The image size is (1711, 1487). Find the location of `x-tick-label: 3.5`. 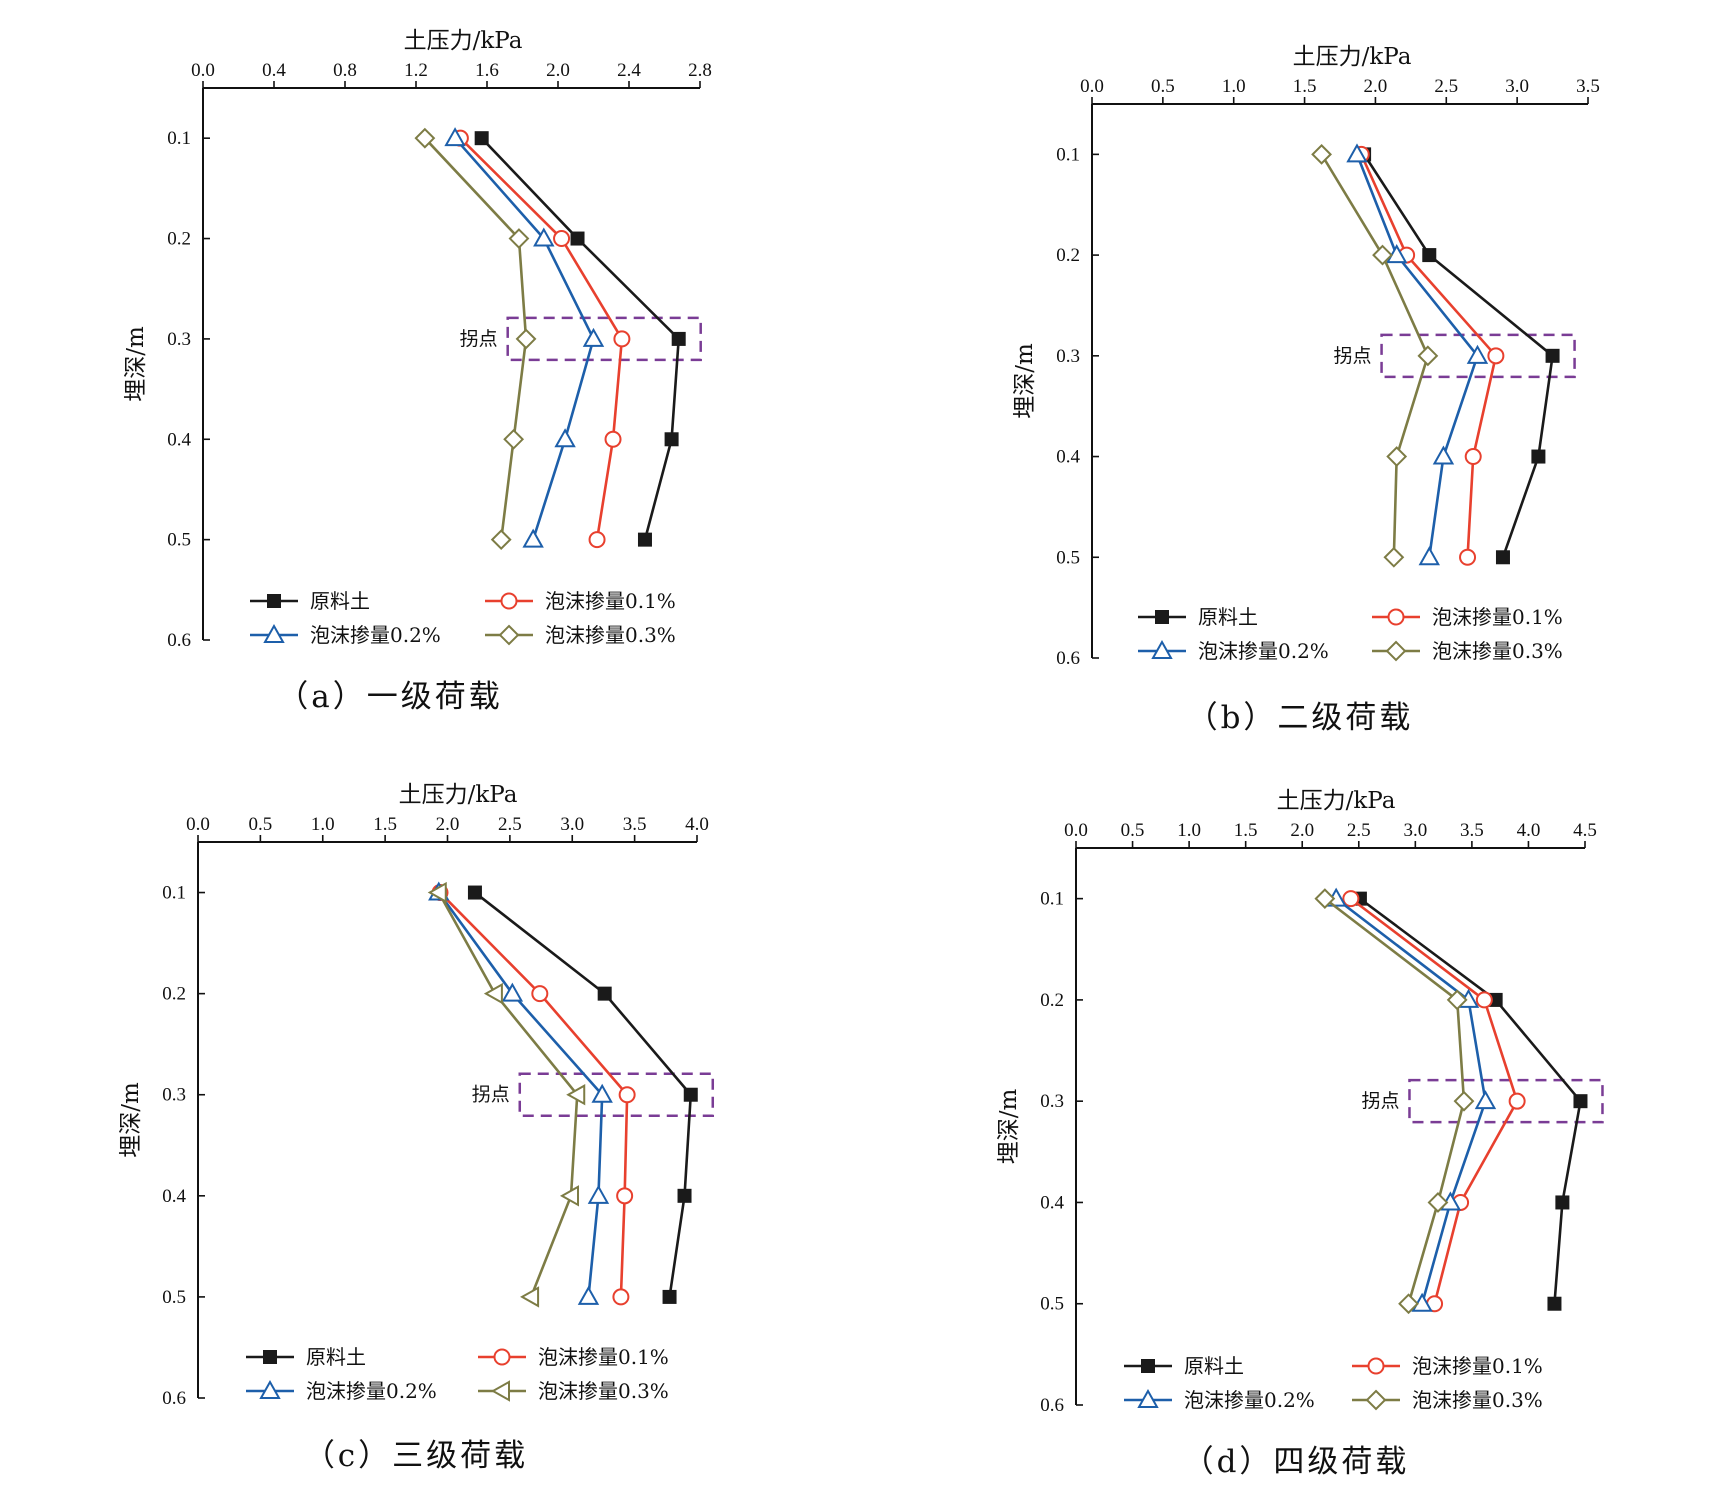

x-tick-label: 3.5 is located at coordinates (1472, 830).